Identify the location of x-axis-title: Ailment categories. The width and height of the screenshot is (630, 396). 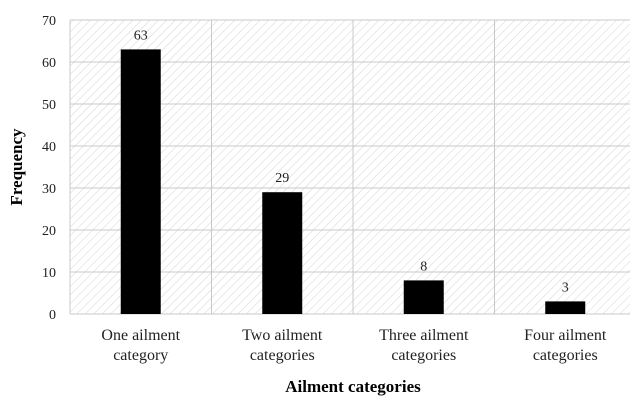
(353, 386).